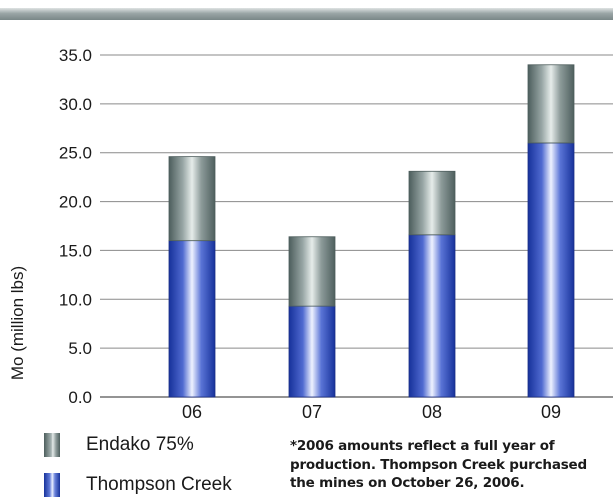 This screenshot has height=498, width=613. Describe the element at coordinates (75, 226) in the screenshot. I see `y-tick-labels: 0.0 5.0 10.0 15.0 20.0 25.0 30.0 35.0` at that location.